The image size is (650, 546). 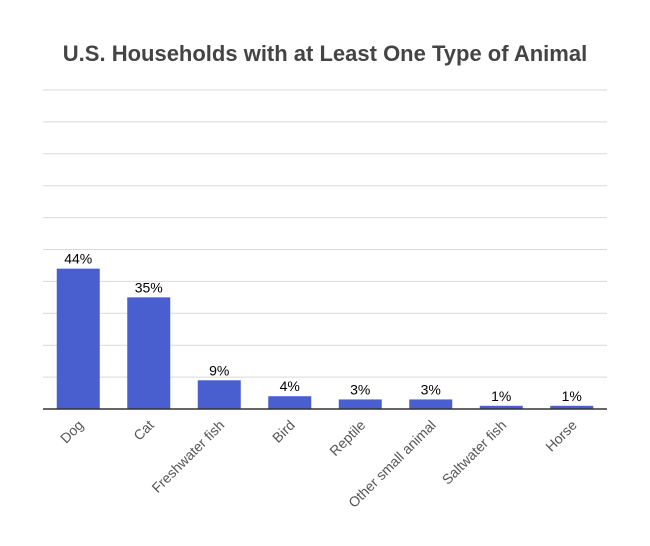 I want to click on bar-freshwater-fish, so click(x=219, y=394).